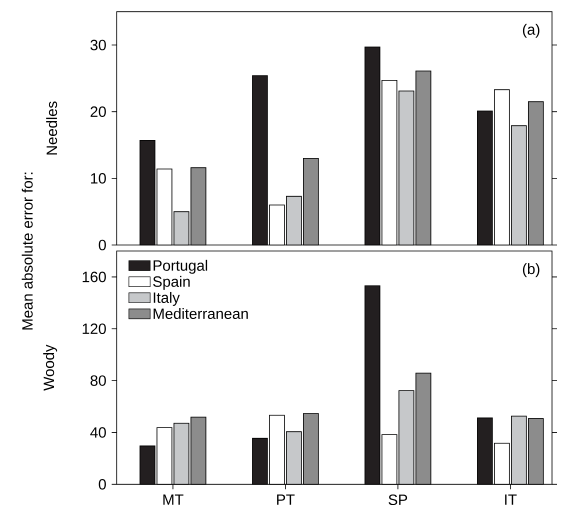 Image resolution: width=563 pixels, height=519 pixels. What do you see at coordinates (201, 313) in the screenshot?
I see `legend-label: Mediterranean` at bounding box center [201, 313].